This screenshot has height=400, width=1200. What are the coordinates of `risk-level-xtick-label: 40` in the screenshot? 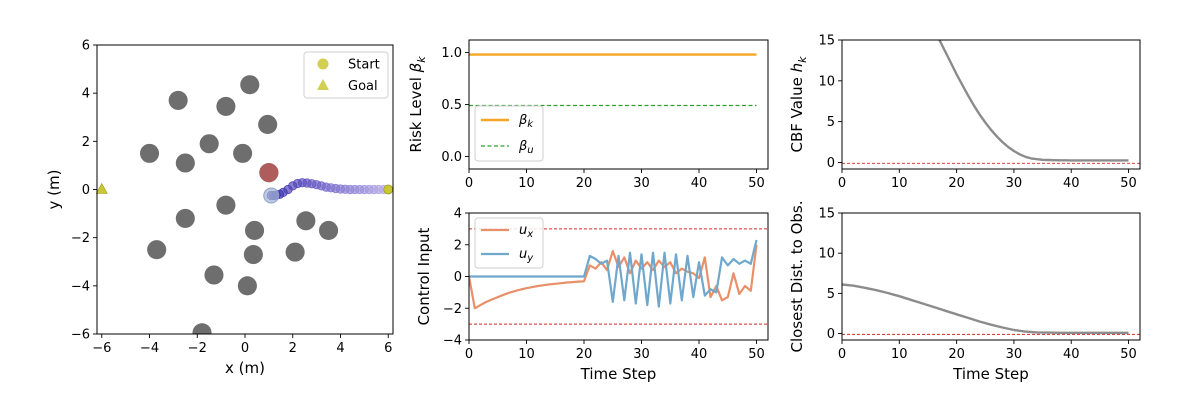 It's located at (699, 183).